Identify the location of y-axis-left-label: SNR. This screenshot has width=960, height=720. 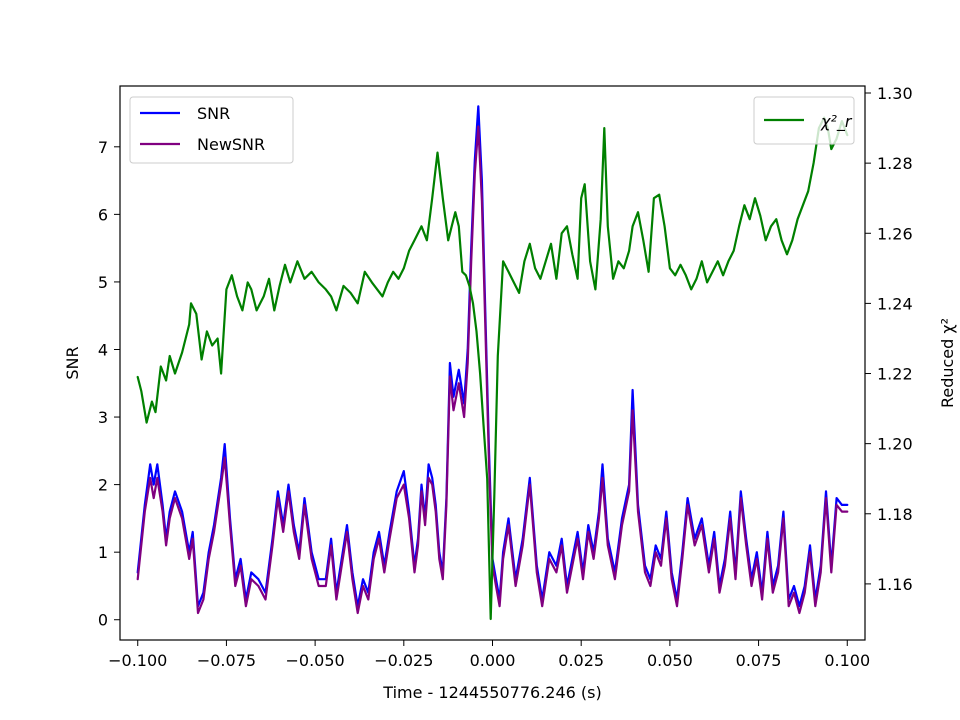
(72, 362).